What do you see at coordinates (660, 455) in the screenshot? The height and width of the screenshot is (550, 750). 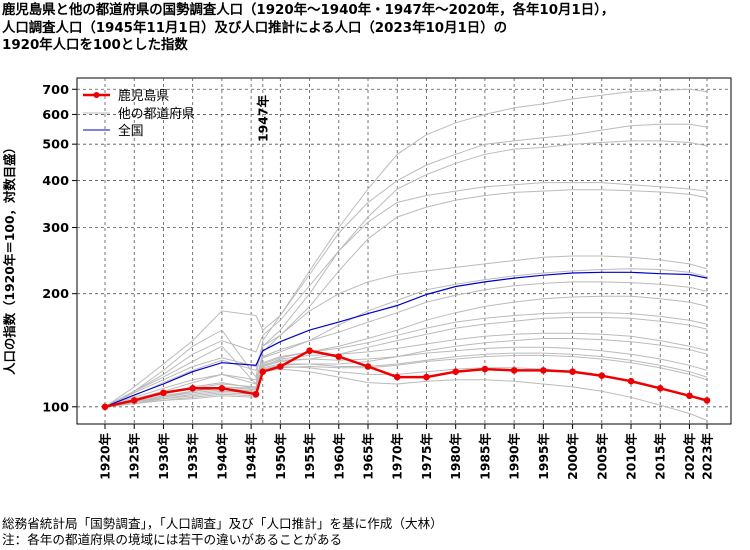 I see `x-tick-label: 2015年` at bounding box center [660, 455].